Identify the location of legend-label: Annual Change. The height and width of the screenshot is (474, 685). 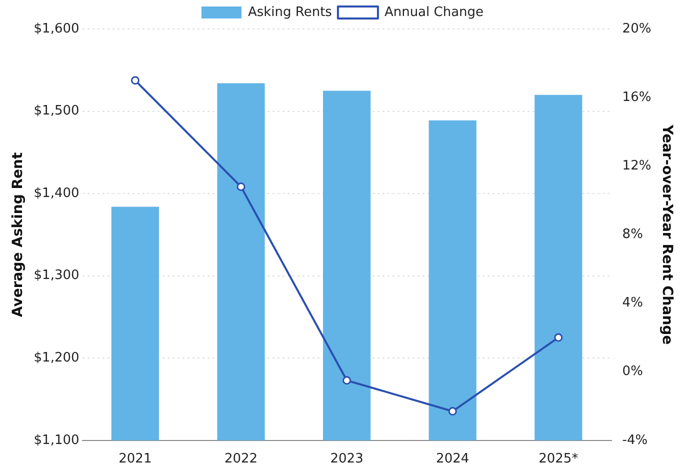
(434, 12).